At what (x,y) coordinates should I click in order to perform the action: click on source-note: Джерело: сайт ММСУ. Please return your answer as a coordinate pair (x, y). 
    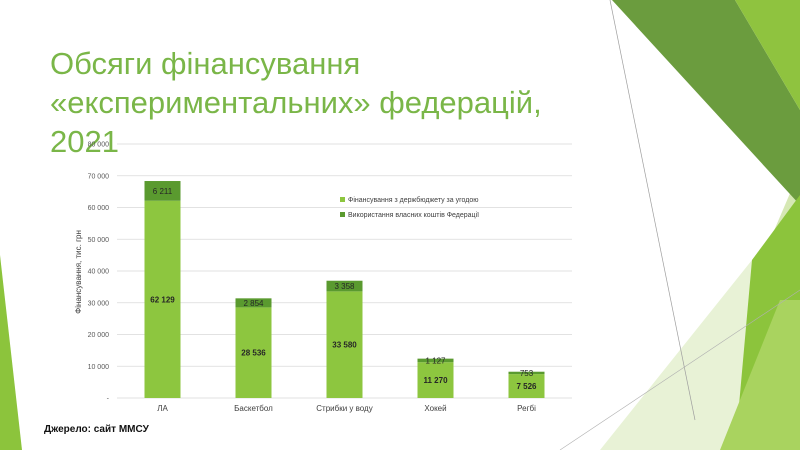
    Looking at the image, I should click on (96, 429).